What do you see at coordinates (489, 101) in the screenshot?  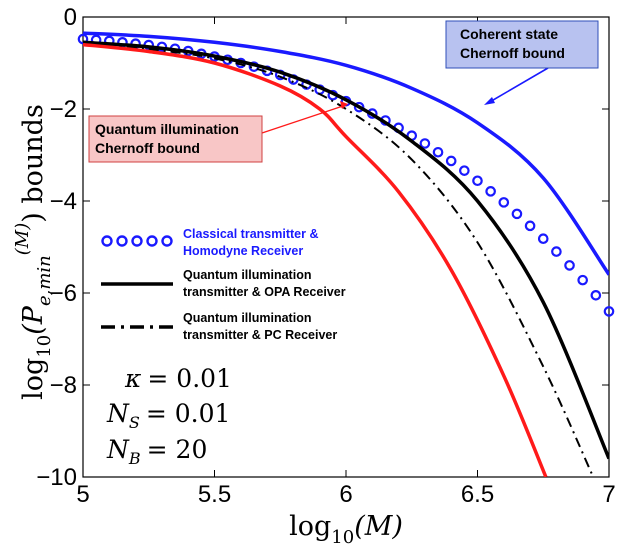 I see `annotation-coherent-arrowhead` at bounding box center [489, 101].